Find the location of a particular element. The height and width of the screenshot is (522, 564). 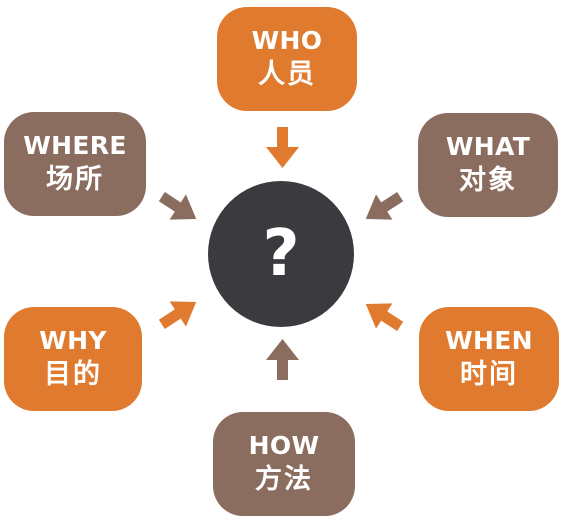

arrow-how is located at coordinates (282, 359).